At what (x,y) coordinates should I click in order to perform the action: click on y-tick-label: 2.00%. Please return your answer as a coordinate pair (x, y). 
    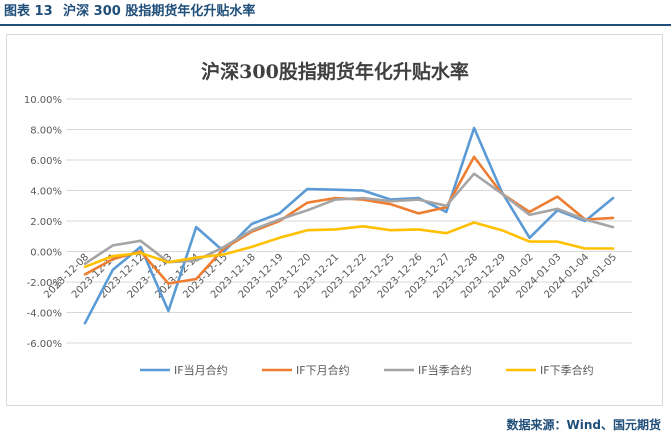
    Looking at the image, I should click on (46, 222).